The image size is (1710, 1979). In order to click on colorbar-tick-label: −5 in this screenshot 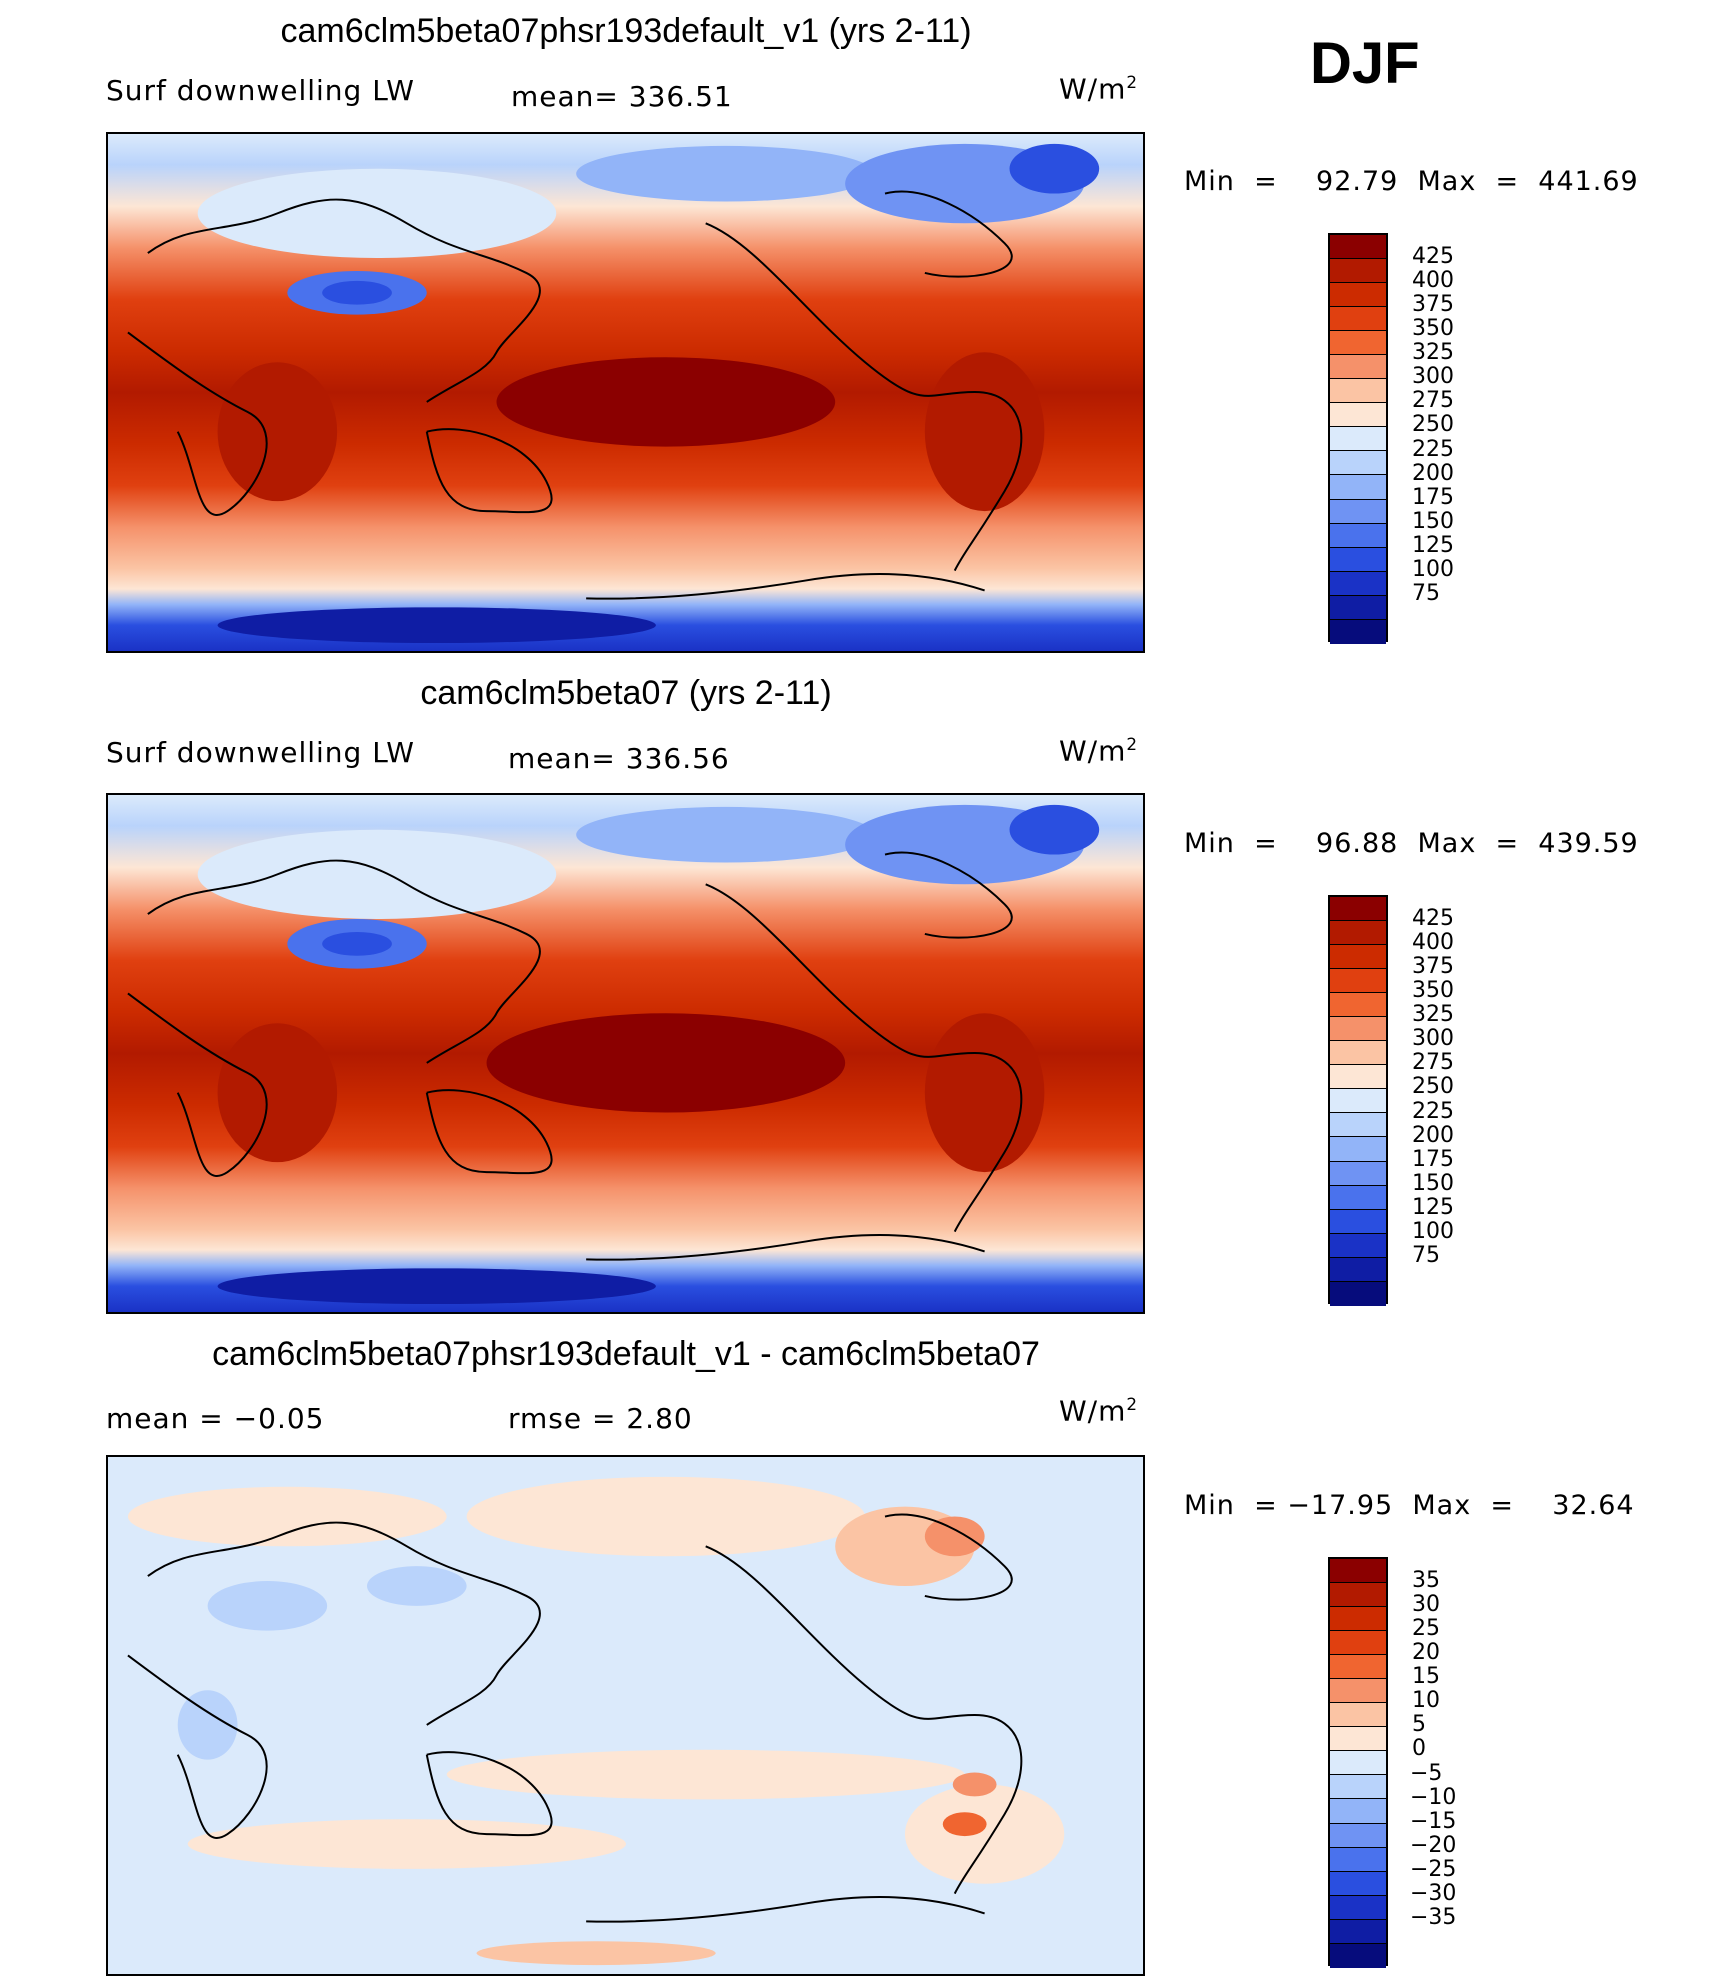, I will do `click(1426, 1773)`.